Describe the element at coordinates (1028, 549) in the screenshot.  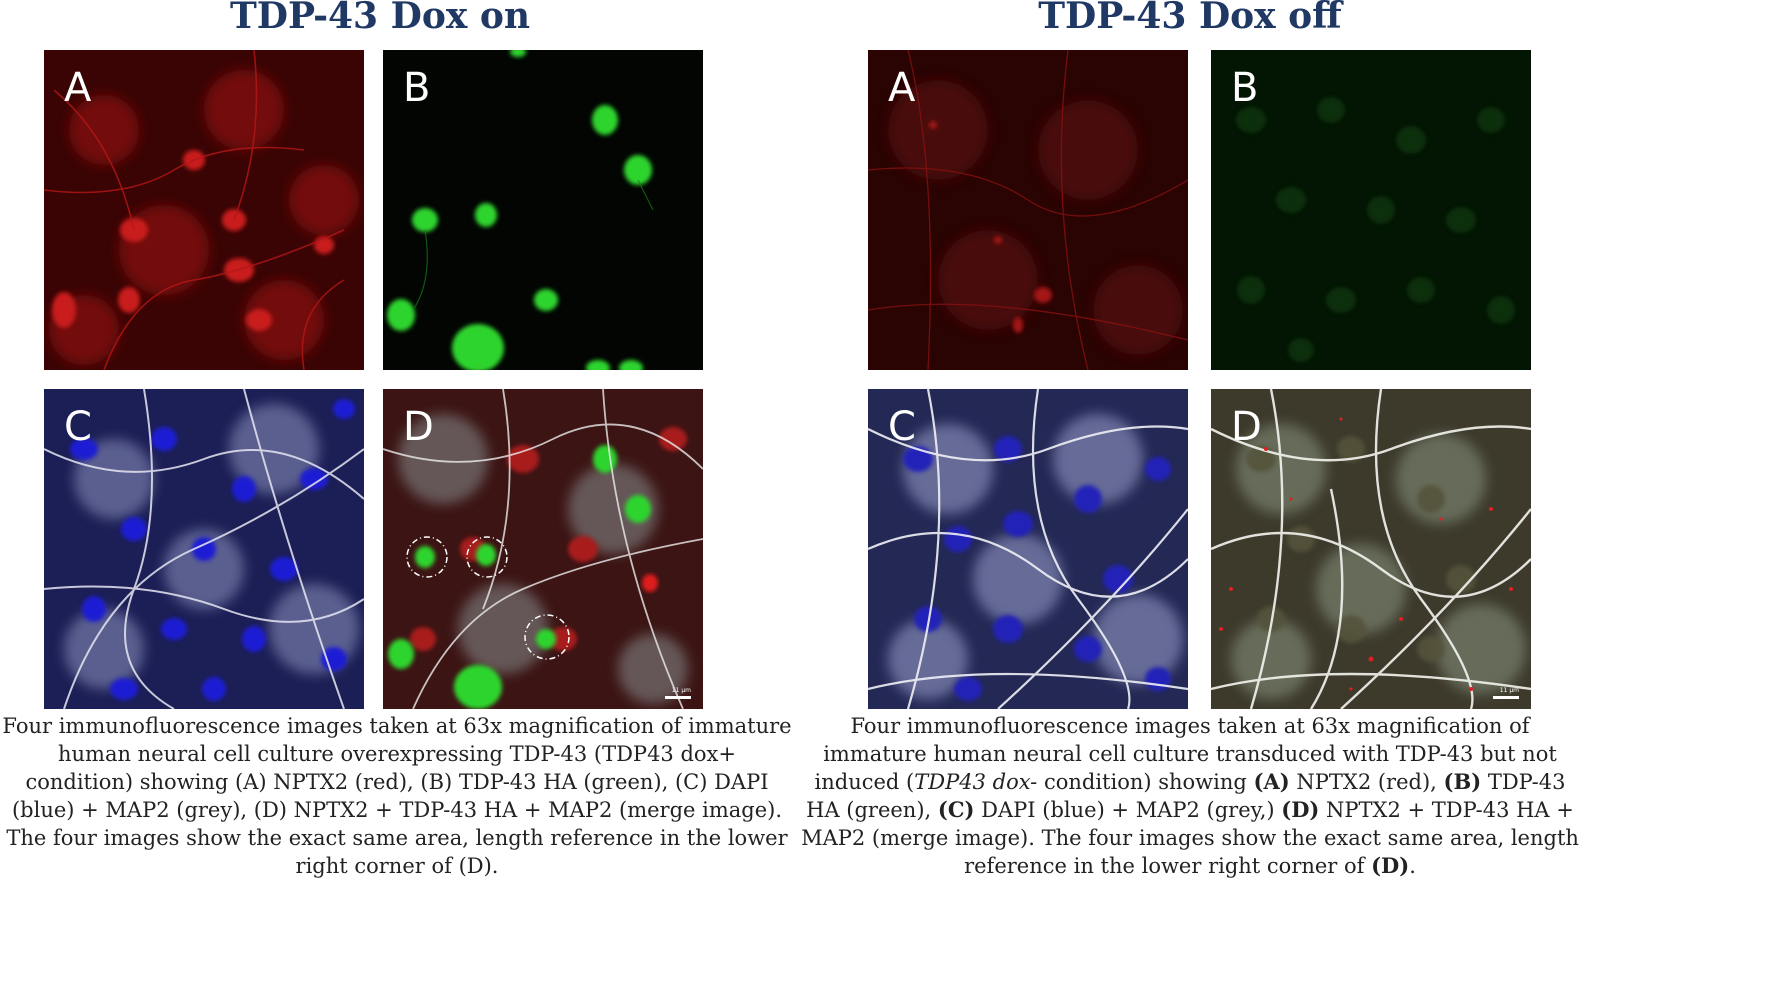
I see `right-panel-c-dapi-map2: C` at that location.